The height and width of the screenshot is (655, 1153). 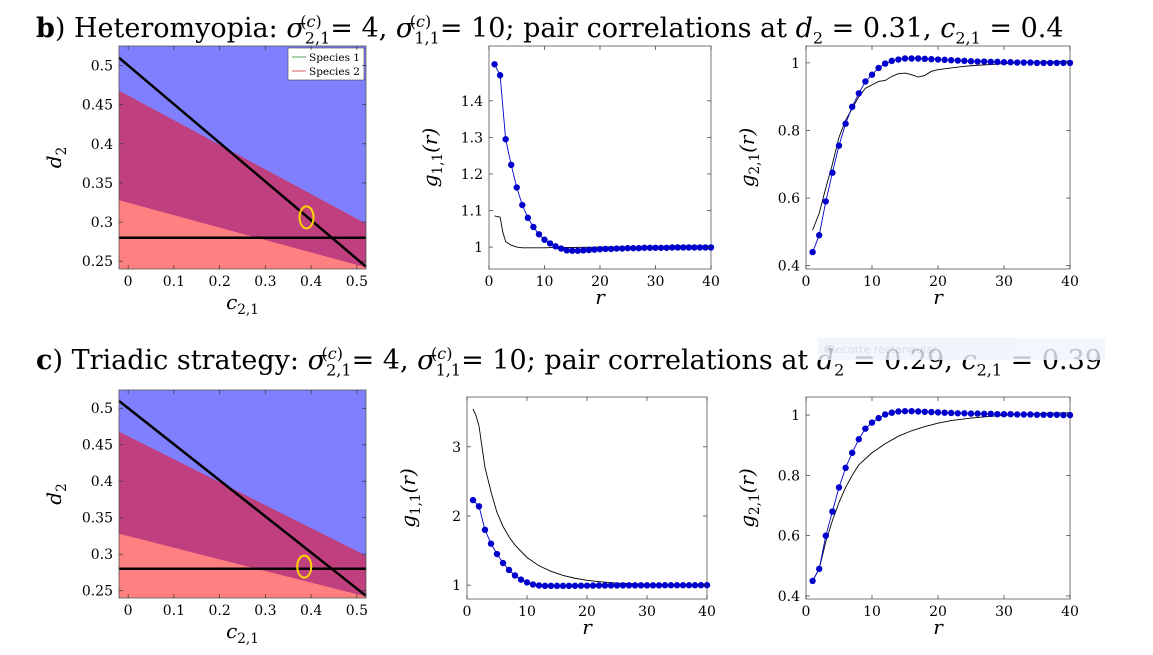 I want to click on y-tick-label: 0.35, so click(x=97, y=519).